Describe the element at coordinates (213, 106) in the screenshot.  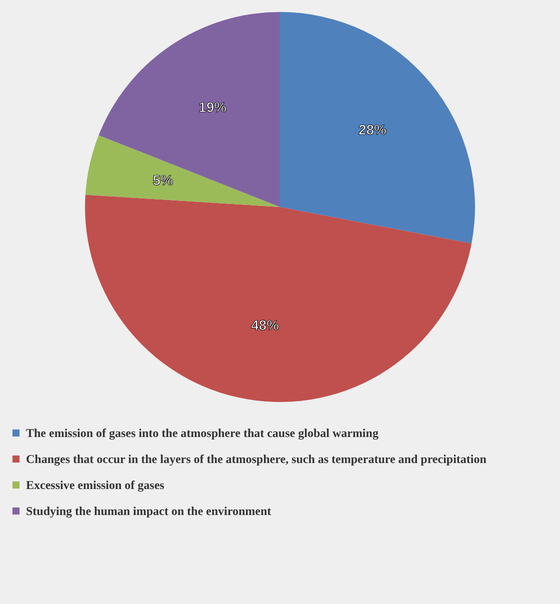
I see `data-label: 19%` at that location.